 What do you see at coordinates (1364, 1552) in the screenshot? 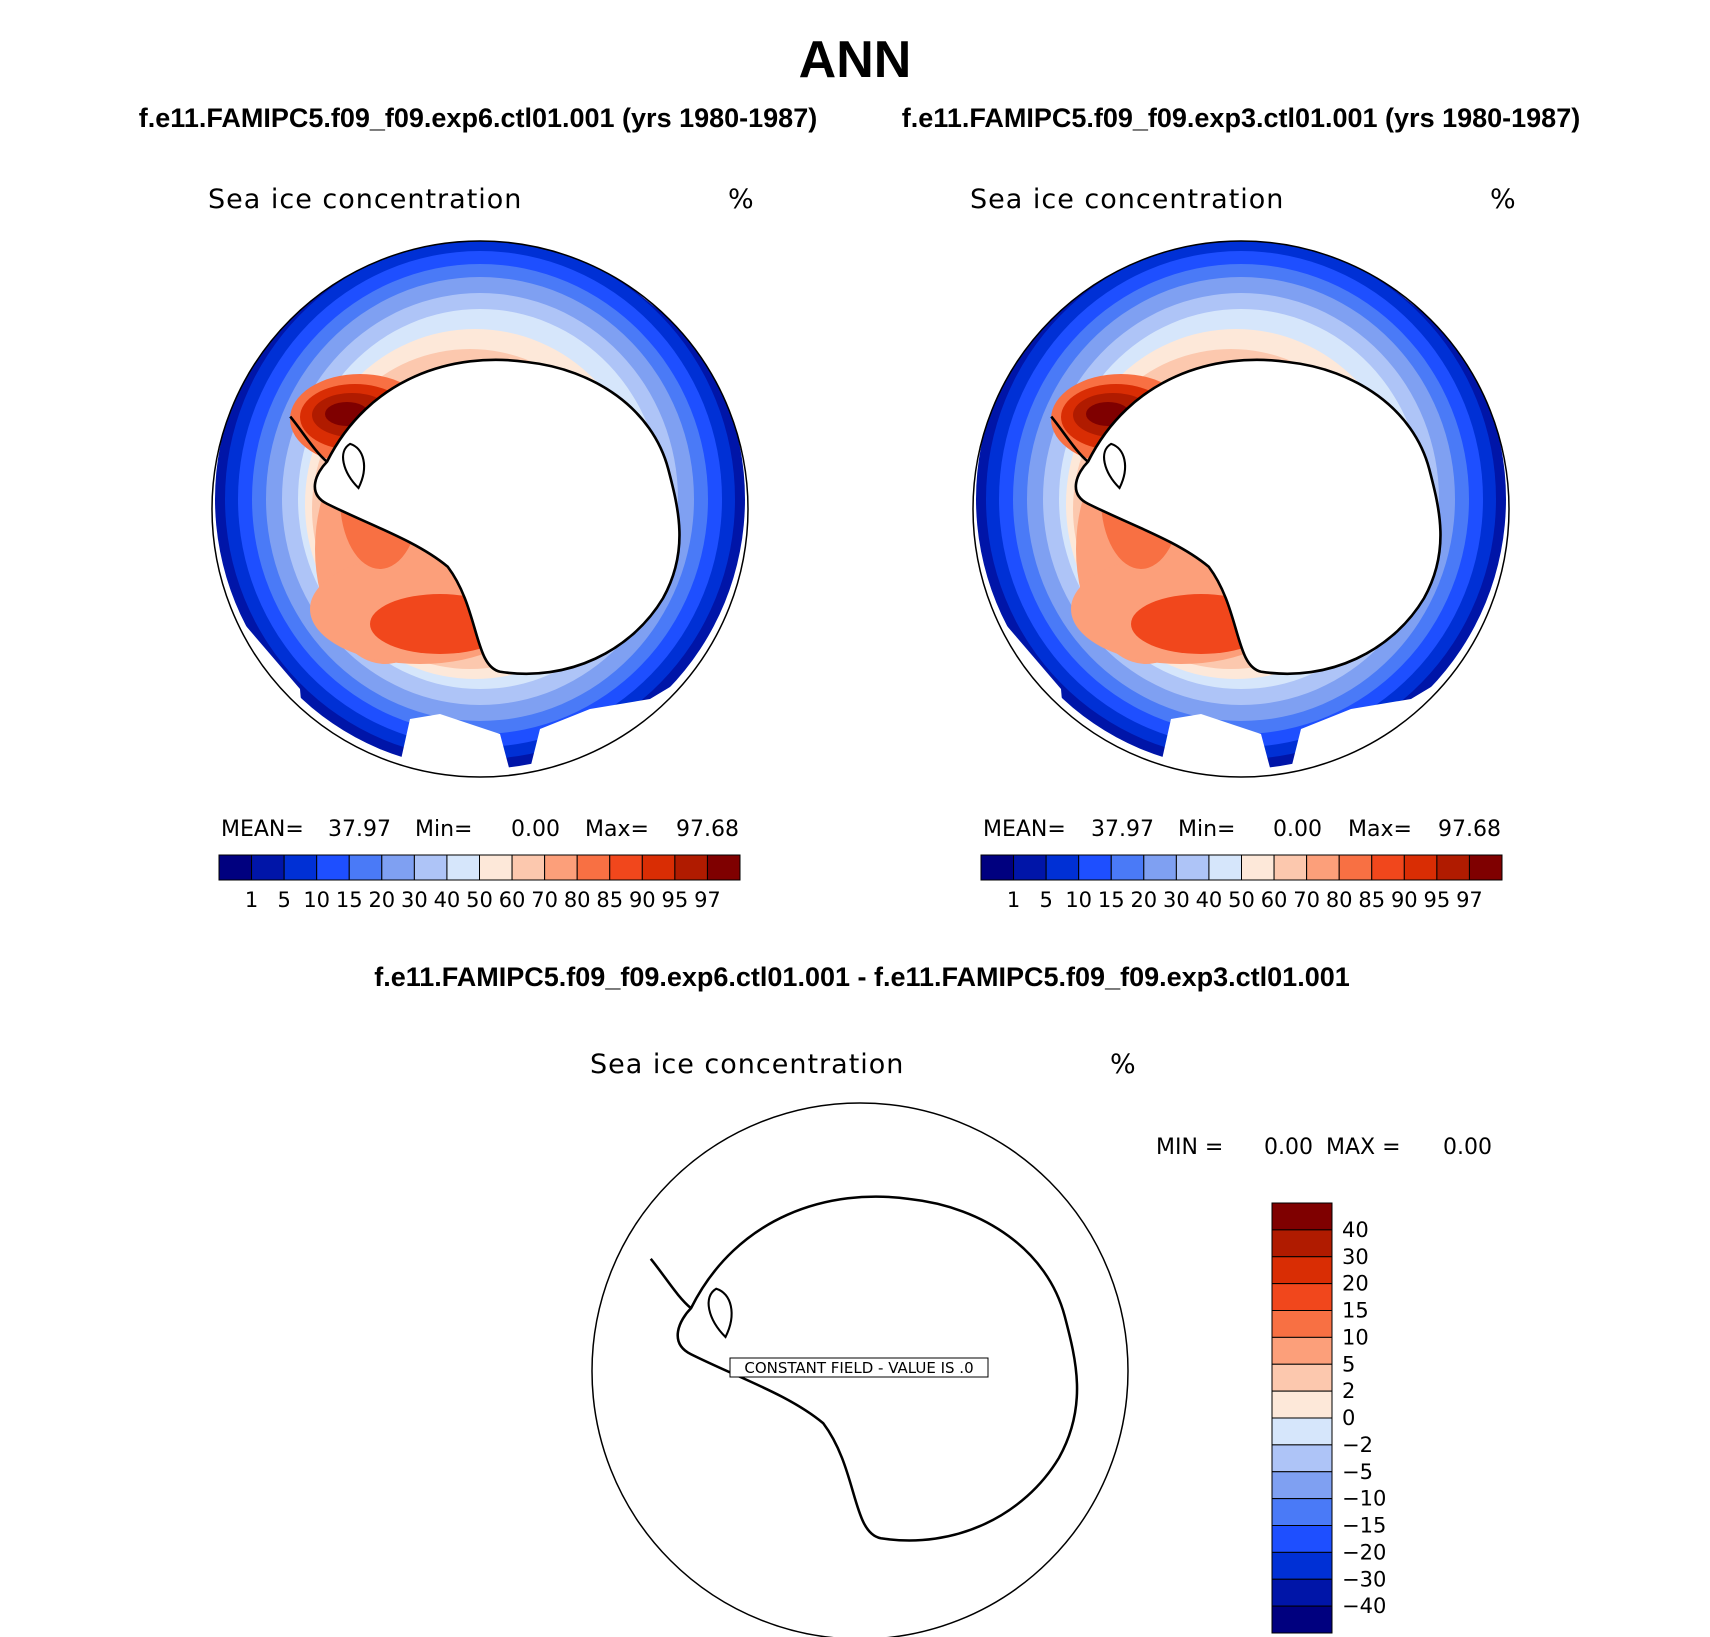
I see `colorbar-tick-label: −20` at bounding box center [1364, 1552].